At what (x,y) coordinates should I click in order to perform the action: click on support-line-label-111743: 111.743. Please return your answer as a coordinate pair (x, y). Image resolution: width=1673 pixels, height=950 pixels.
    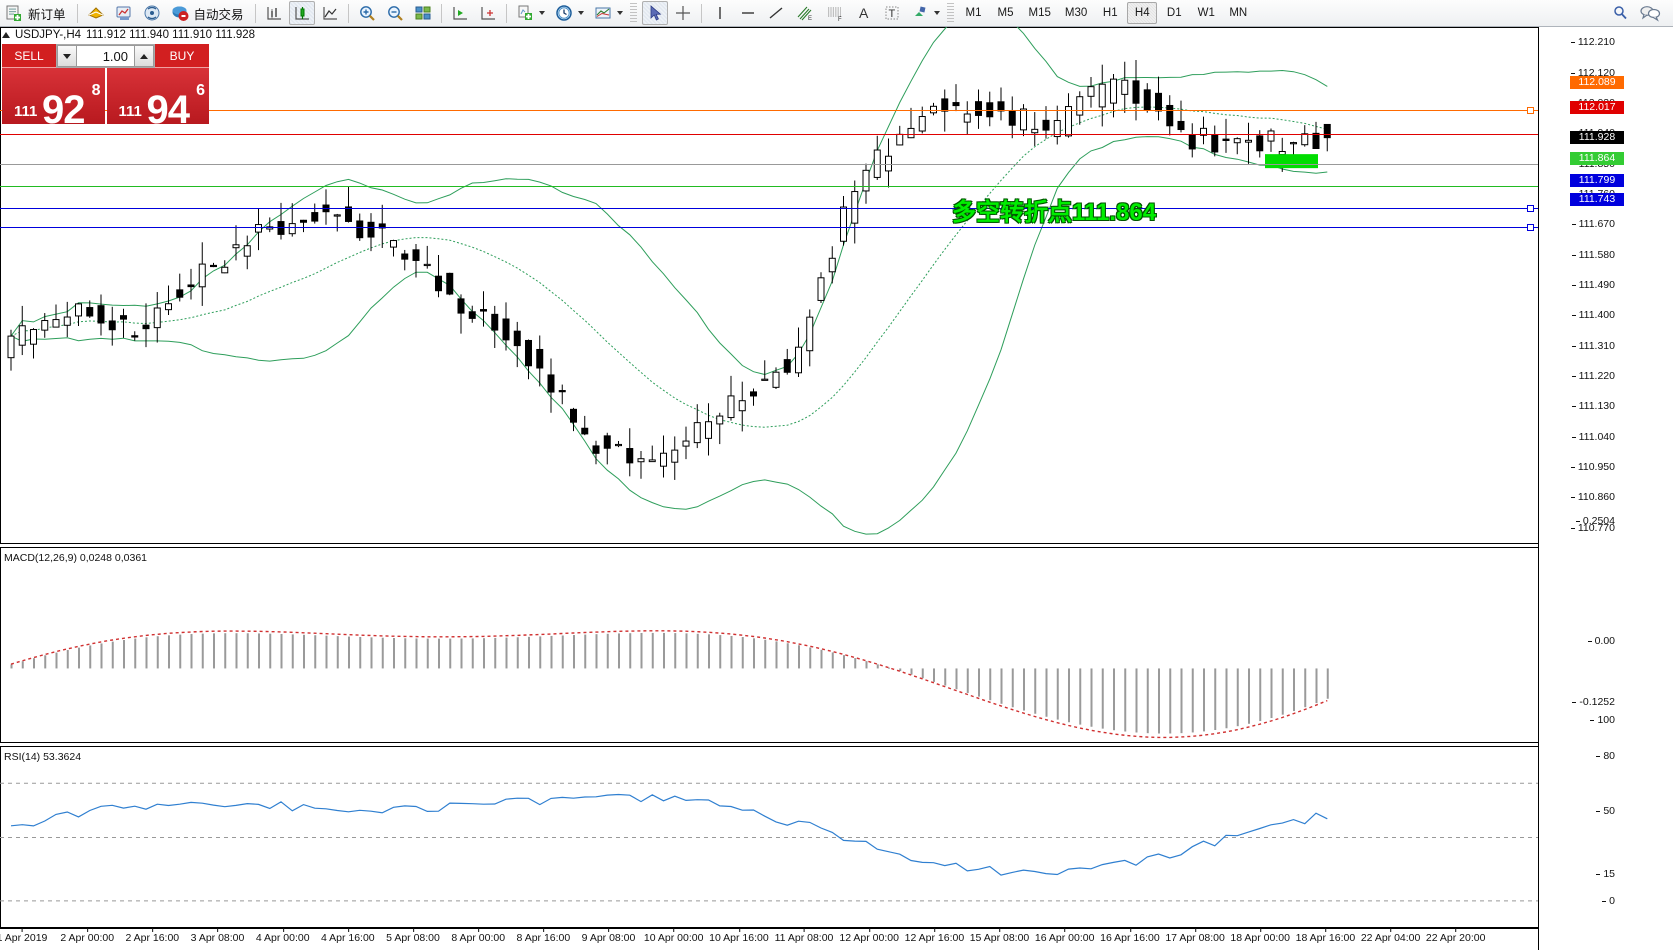
    Looking at the image, I should click on (1597, 200).